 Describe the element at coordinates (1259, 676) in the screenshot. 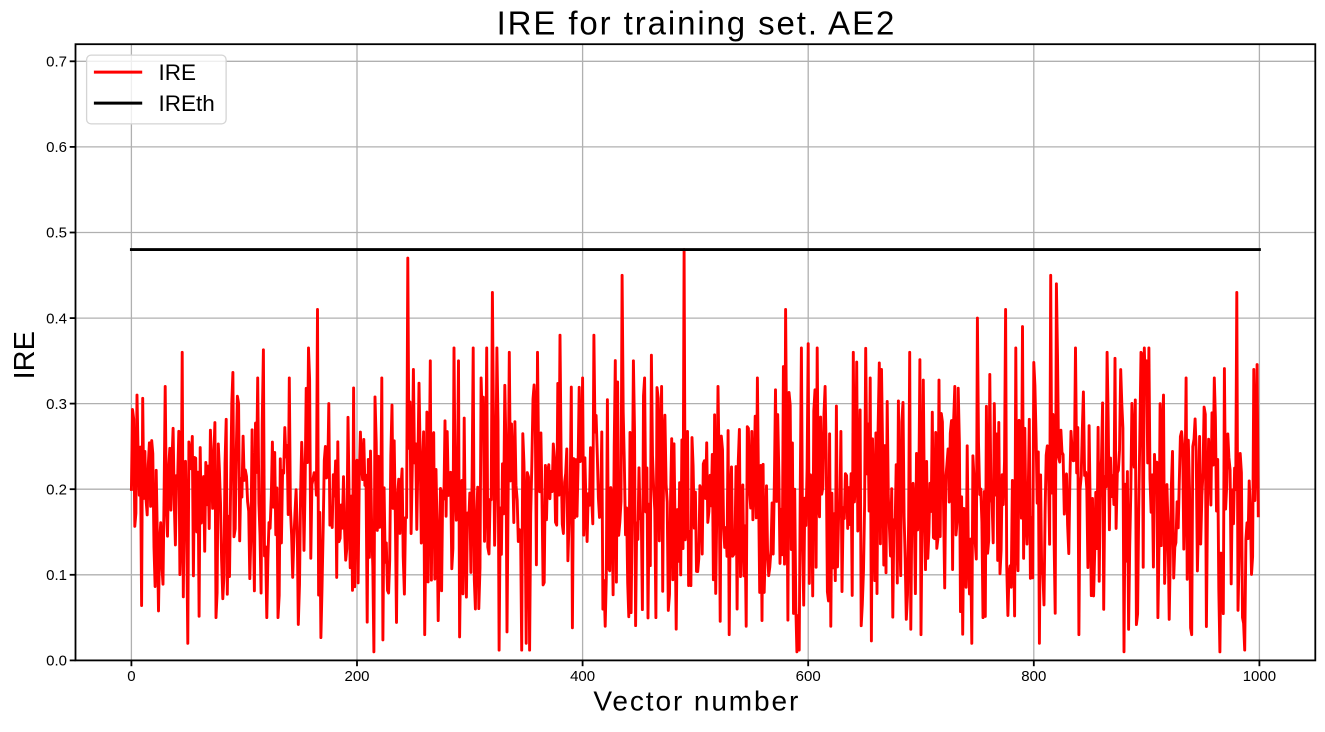

I see `svg-text: 1000` at that location.